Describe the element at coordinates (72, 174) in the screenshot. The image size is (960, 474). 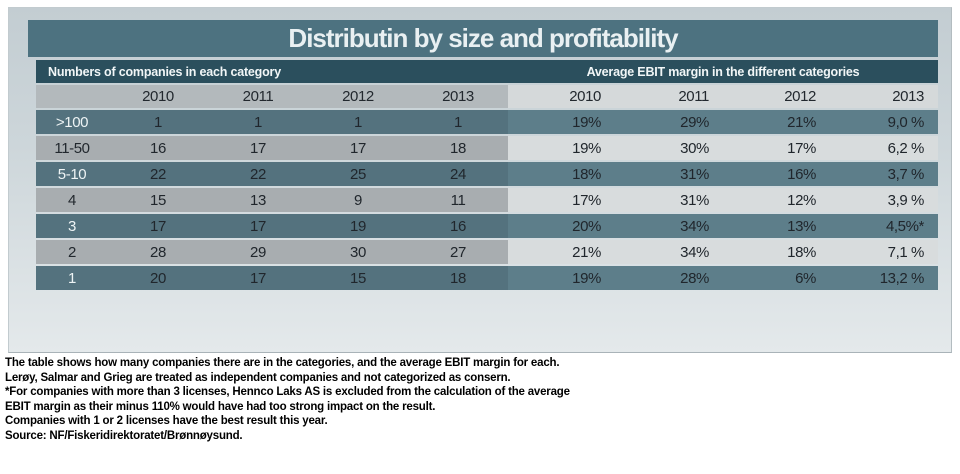
I see `category-cell: 5-10` at that location.